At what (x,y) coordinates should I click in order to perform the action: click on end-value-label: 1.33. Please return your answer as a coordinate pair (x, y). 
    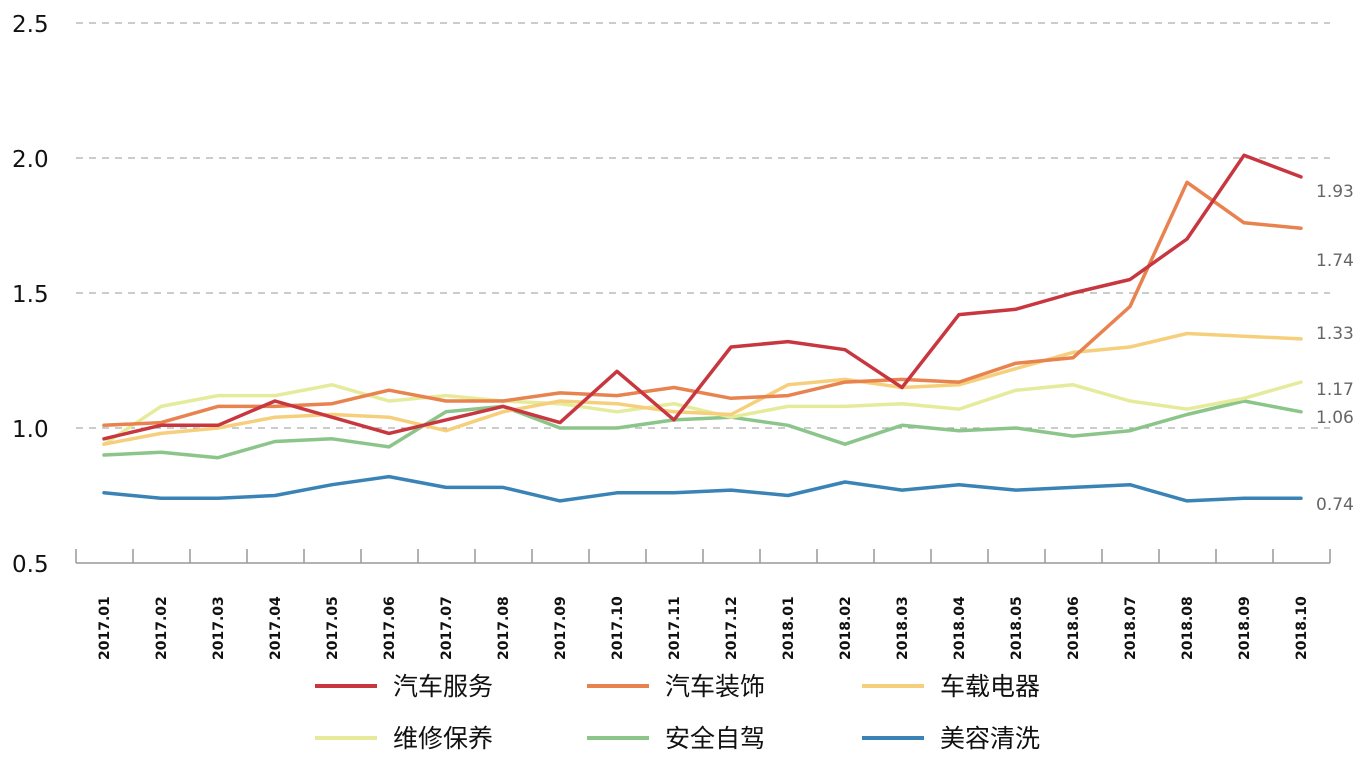
    Looking at the image, I should click on (1335, 334).